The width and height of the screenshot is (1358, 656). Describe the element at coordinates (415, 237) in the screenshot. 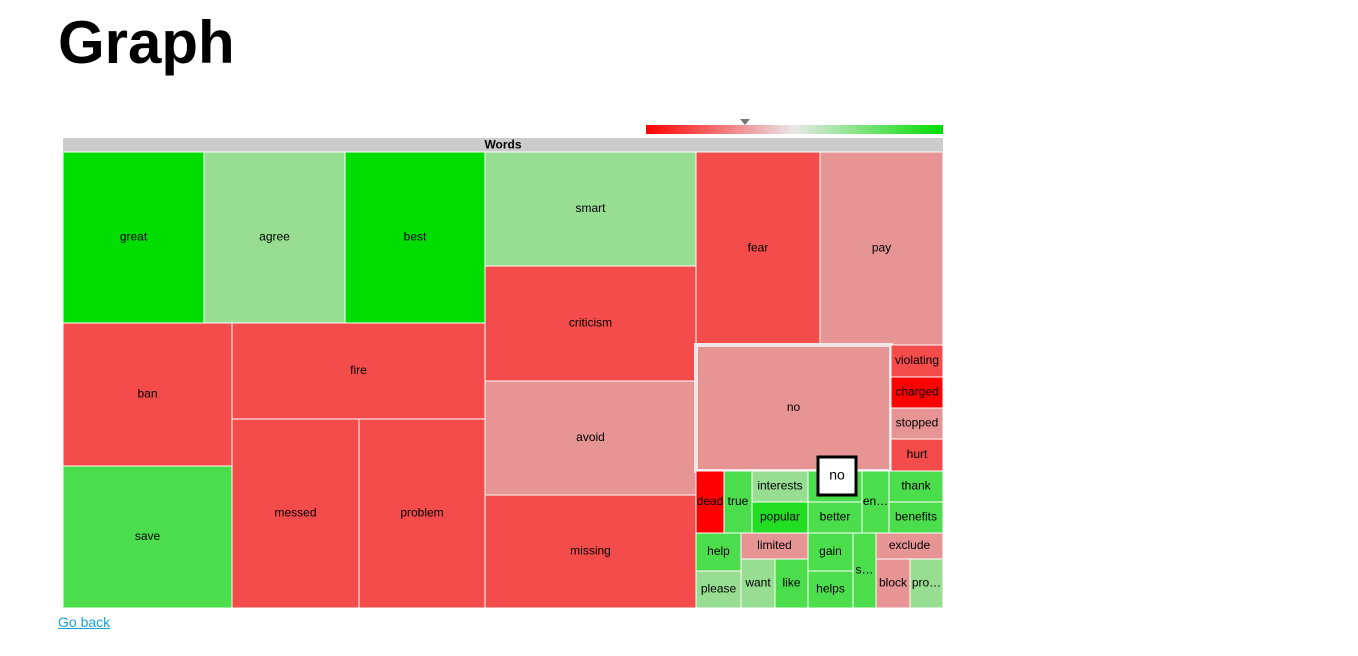

I see `cell-label: best` at that location.